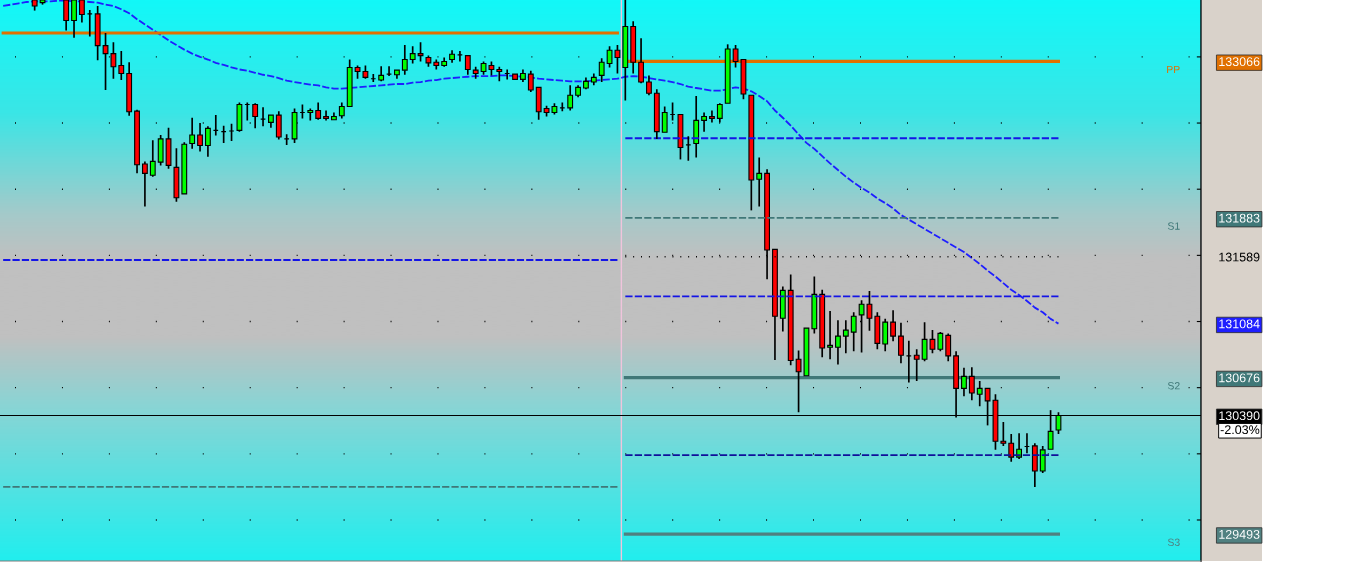 The height and width of the screenshot is (574, 1360). Describe the element at coordinates (1239, 324) in the screenshot. I see `y-tick-label: 131084` at that location.